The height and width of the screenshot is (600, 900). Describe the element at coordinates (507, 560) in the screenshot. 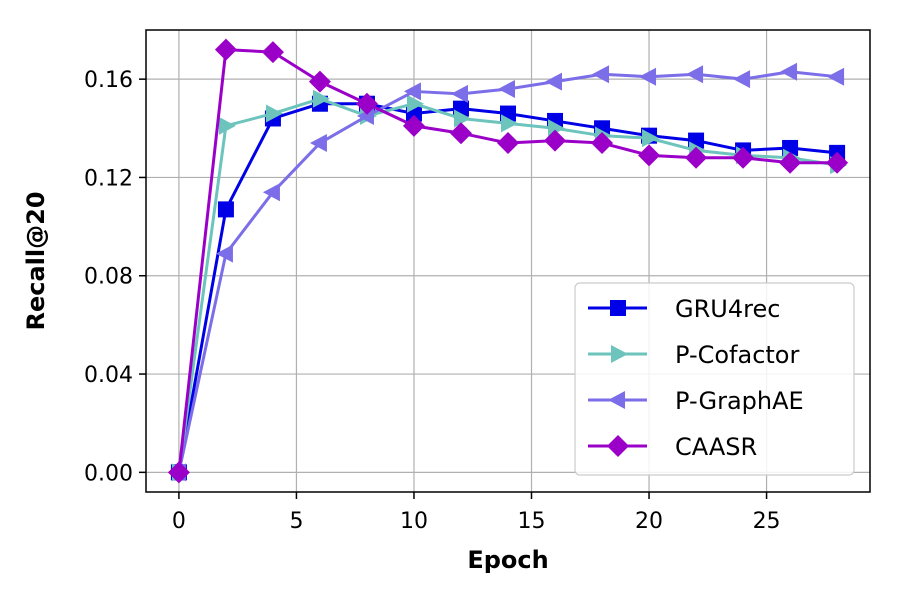

I see `x-axis-label: Epoch` at that location.